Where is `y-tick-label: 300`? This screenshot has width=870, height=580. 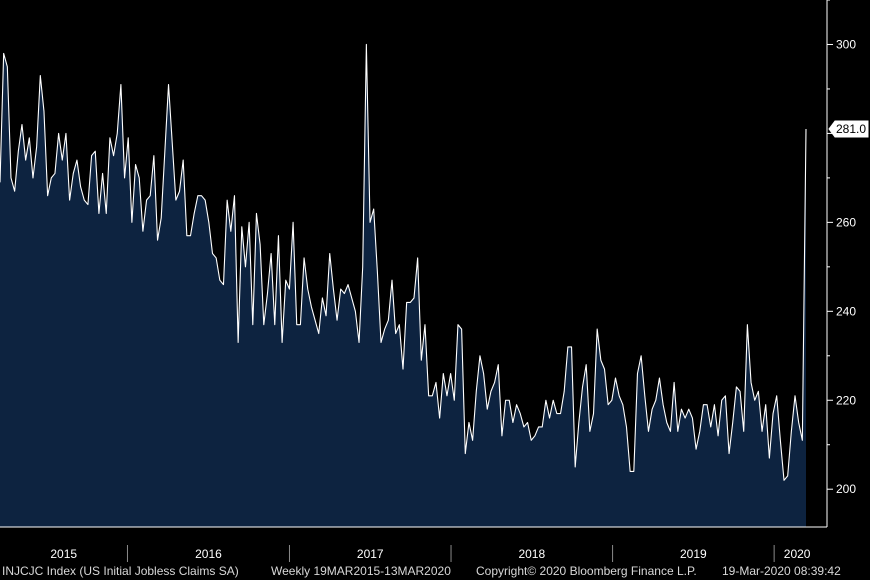
y-tick-label: 300 is located at coordinates (846, 44).